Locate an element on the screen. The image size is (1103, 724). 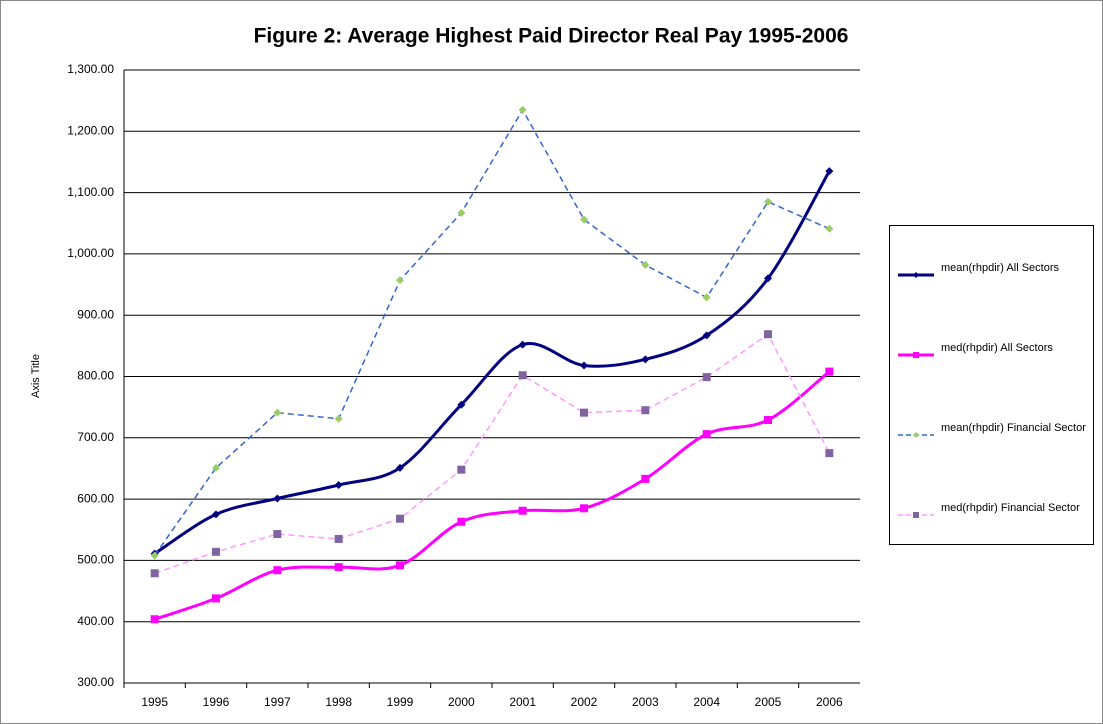
legend-item: mean(rhpdir) Financial Sector is located at coordinates (993, 436).